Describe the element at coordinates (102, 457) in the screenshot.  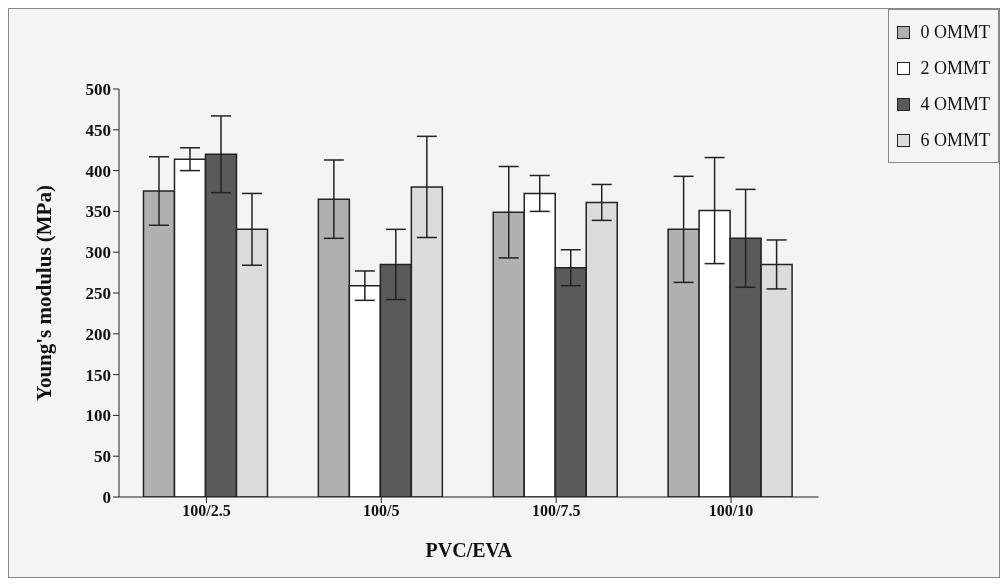
I see `y-tick-label: 50` at that location.